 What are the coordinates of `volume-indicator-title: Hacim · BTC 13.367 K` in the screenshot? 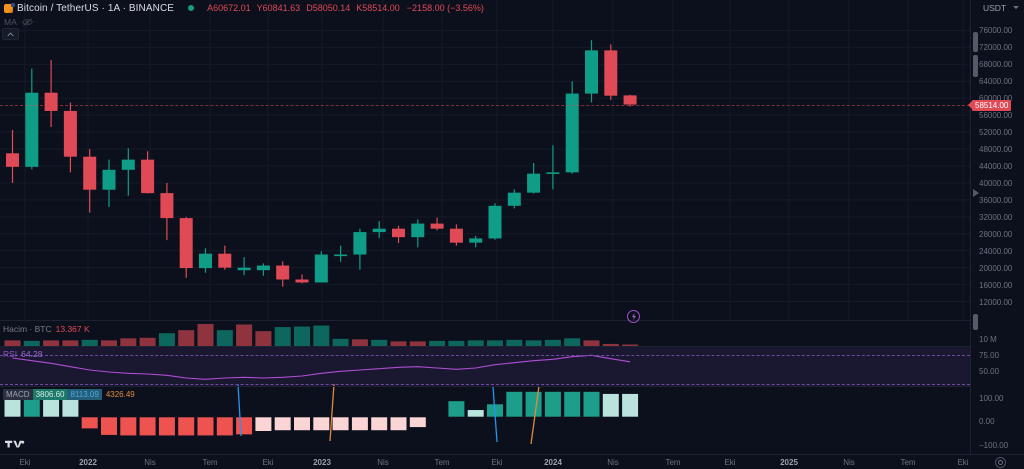 It's located at (46, 329).